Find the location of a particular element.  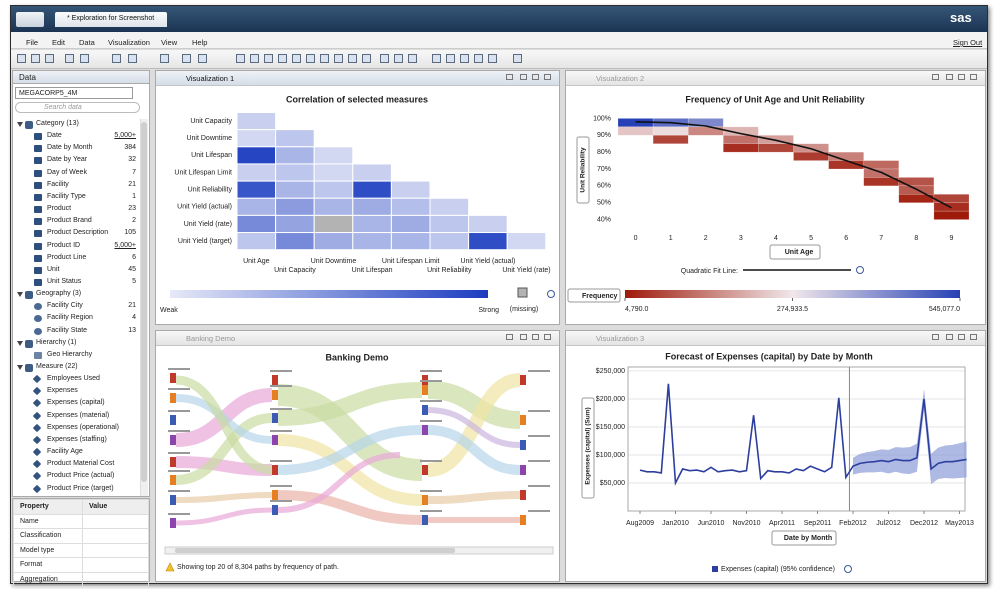

tree-item: Facility 21 is located at coordinates (76, 186).